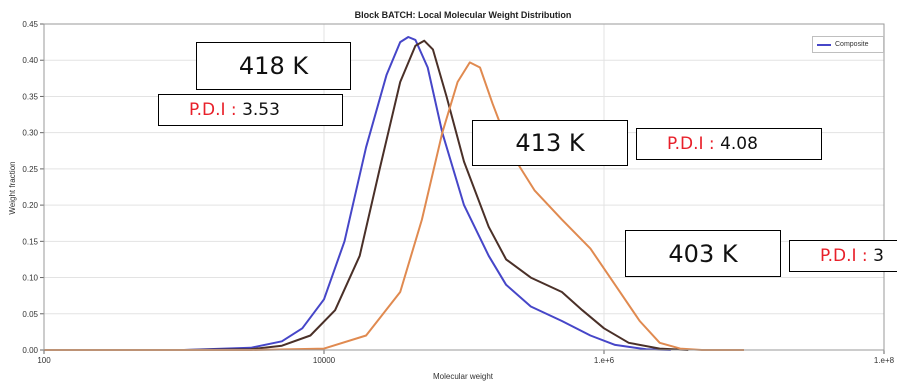 The height and width of the screenshot is (381, 897). I want to click on y-tick-label: 0.40, so click(30, 60).